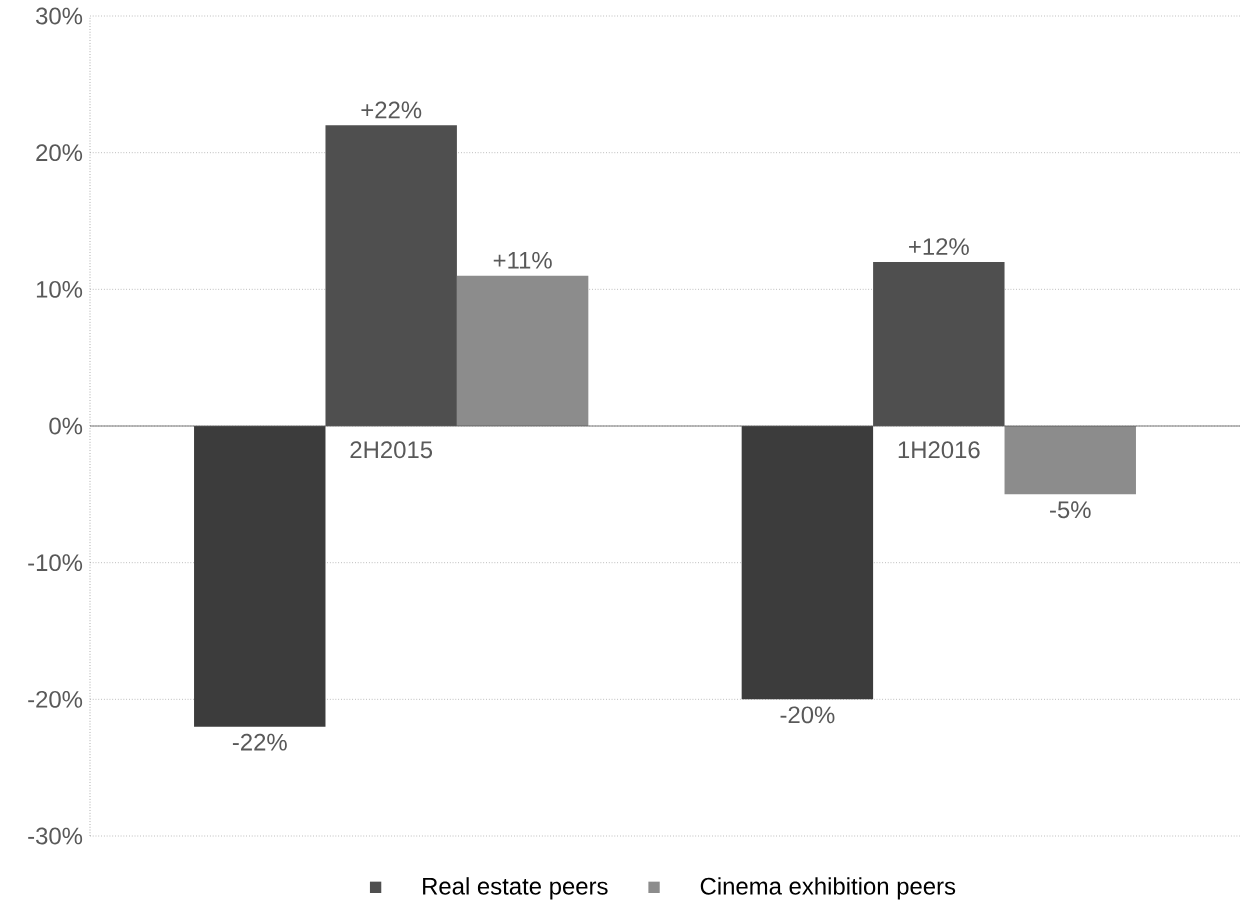  Describe the element at coordinates (515, 888) in the screenshot. I see `legend-label: Real estate peers` at that location.